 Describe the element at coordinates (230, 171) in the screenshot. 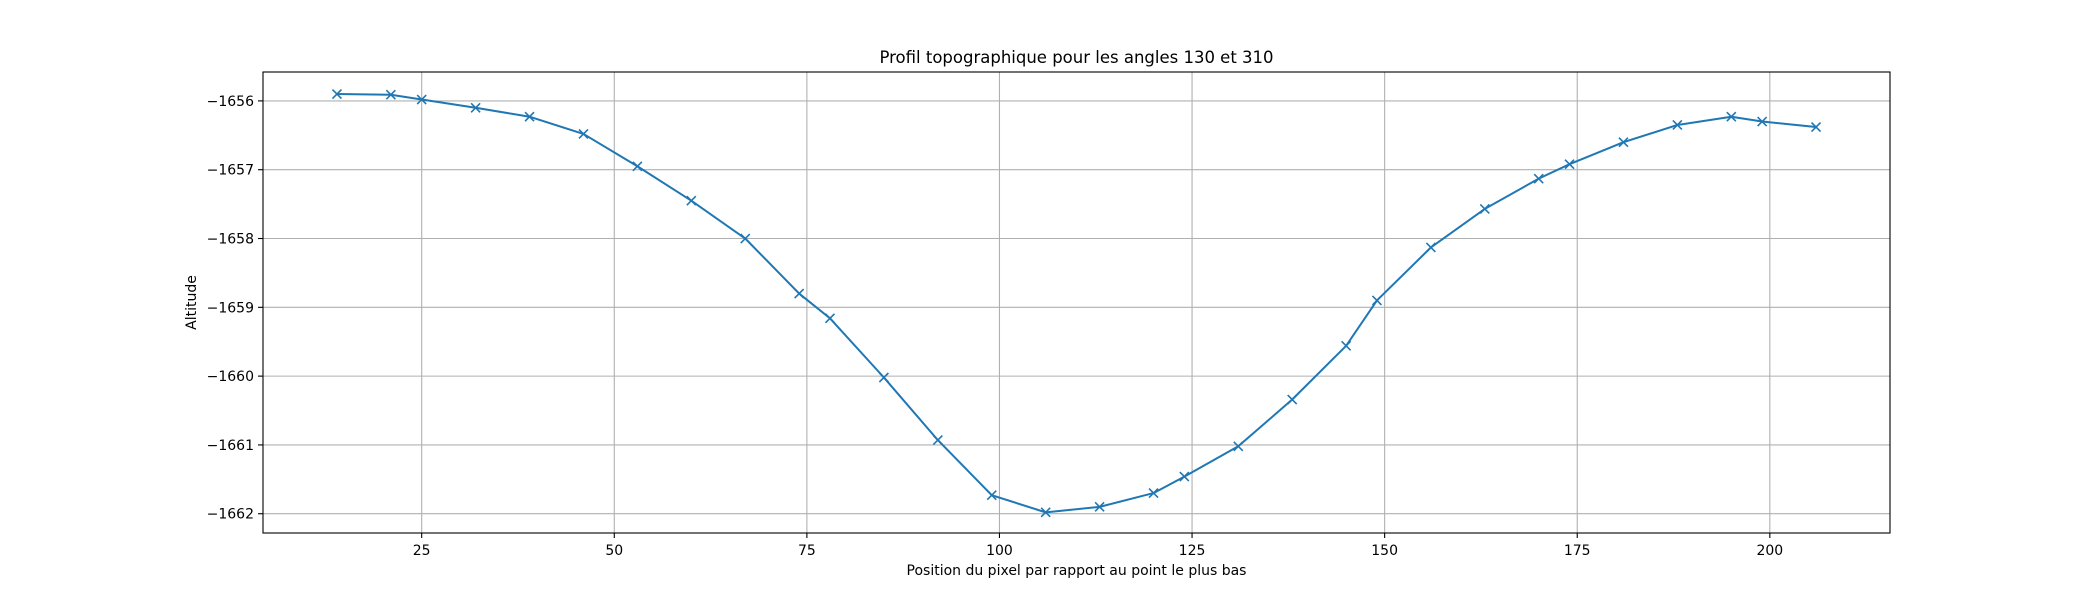

I see `y-tick-label: −1657` at that location.